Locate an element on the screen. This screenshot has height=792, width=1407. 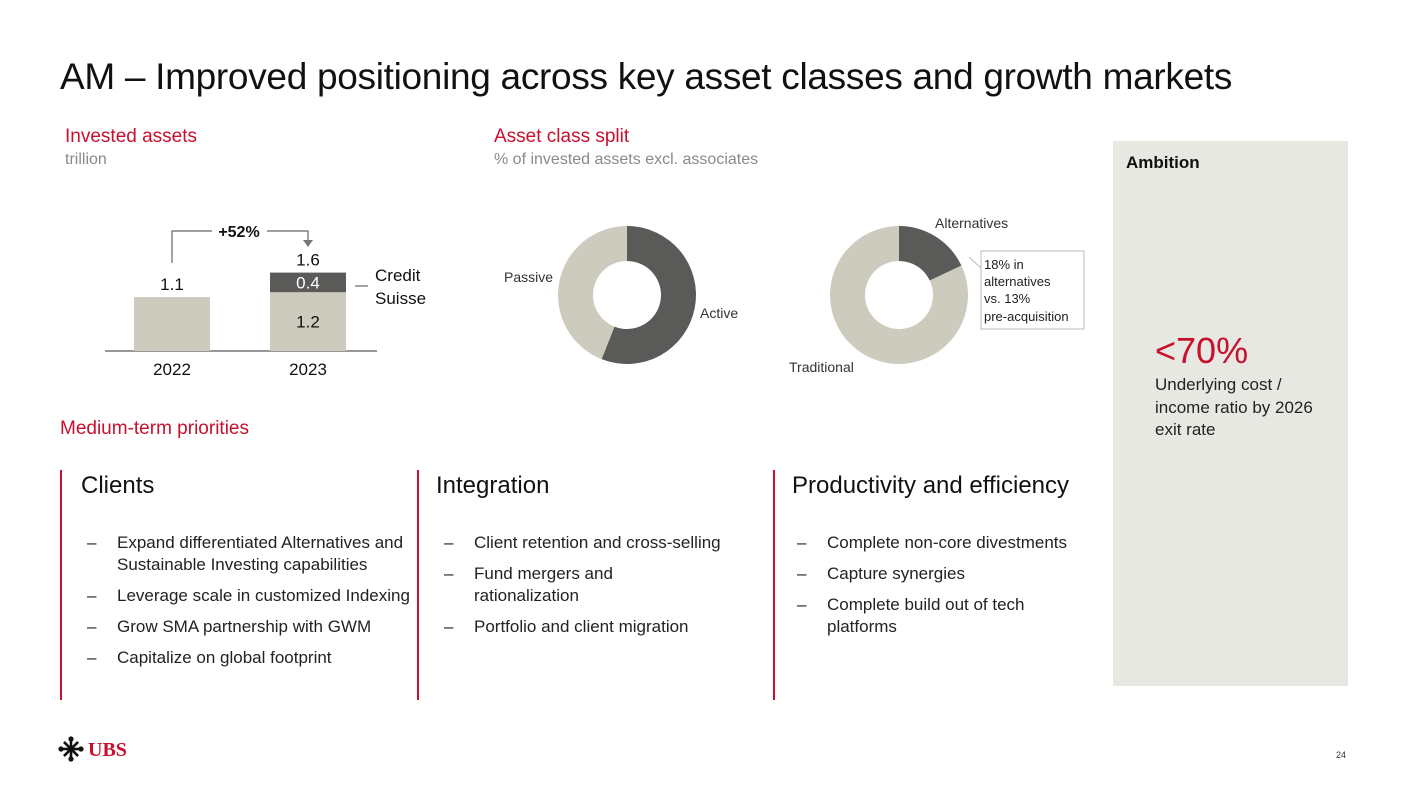
list-item-text: Fund mergers and rationalization is located at coordinates (543, 584).